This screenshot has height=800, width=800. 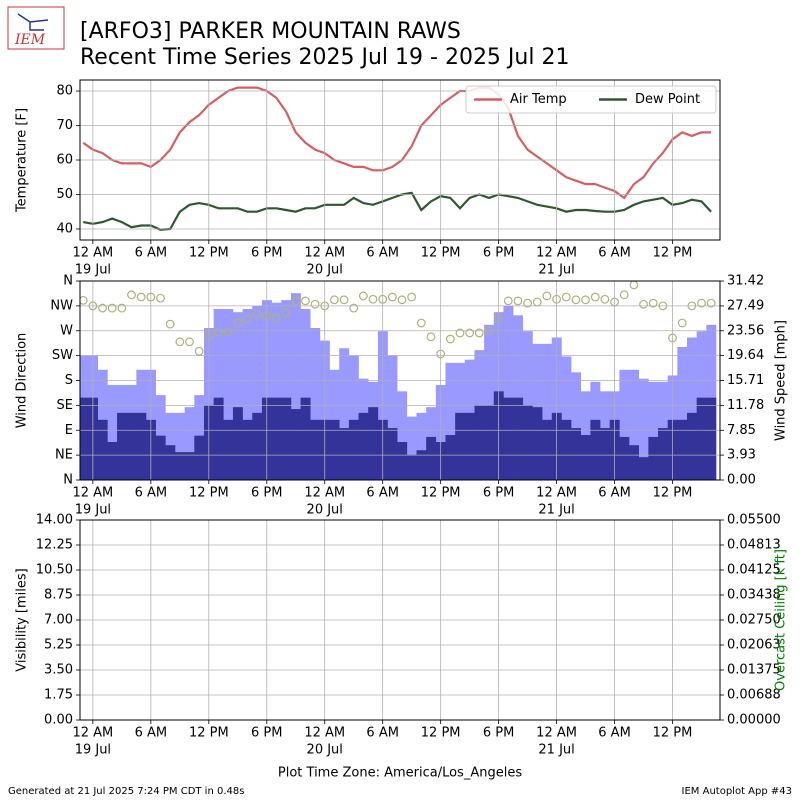 What do you see at coordinates (54, 570) in the screenshot?
I see `y-tick-label: 10.50` at bounding box center [54, 570].